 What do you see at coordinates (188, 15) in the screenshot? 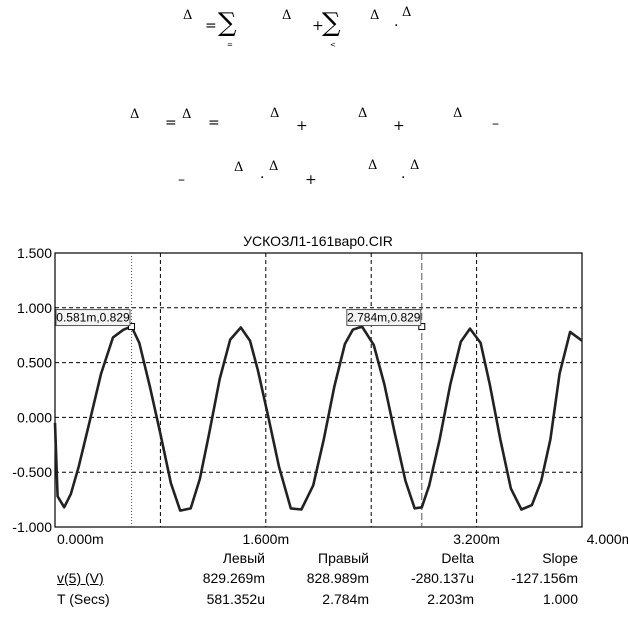
I see `eq1-delta-1: Δ` at bounding box center [188, 15].